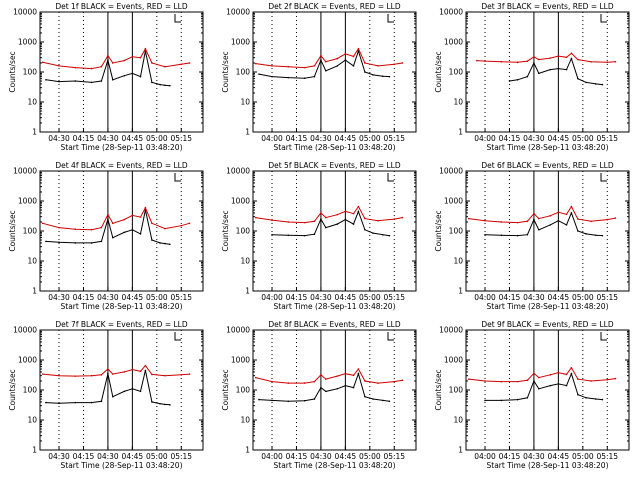 The width and height of the screenshot is (640, 485). Describe the element at coordinates (84, 138) in the screenshot. I see `x-tick-label: 04:15` at that location.